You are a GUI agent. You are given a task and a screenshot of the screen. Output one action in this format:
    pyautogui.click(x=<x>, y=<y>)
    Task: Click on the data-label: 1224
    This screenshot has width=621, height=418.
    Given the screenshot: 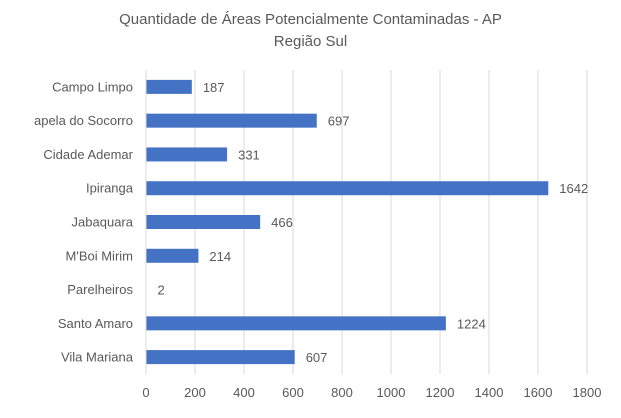 What is the action you would take?
    pyautogui.click(x=471, y=323)
    